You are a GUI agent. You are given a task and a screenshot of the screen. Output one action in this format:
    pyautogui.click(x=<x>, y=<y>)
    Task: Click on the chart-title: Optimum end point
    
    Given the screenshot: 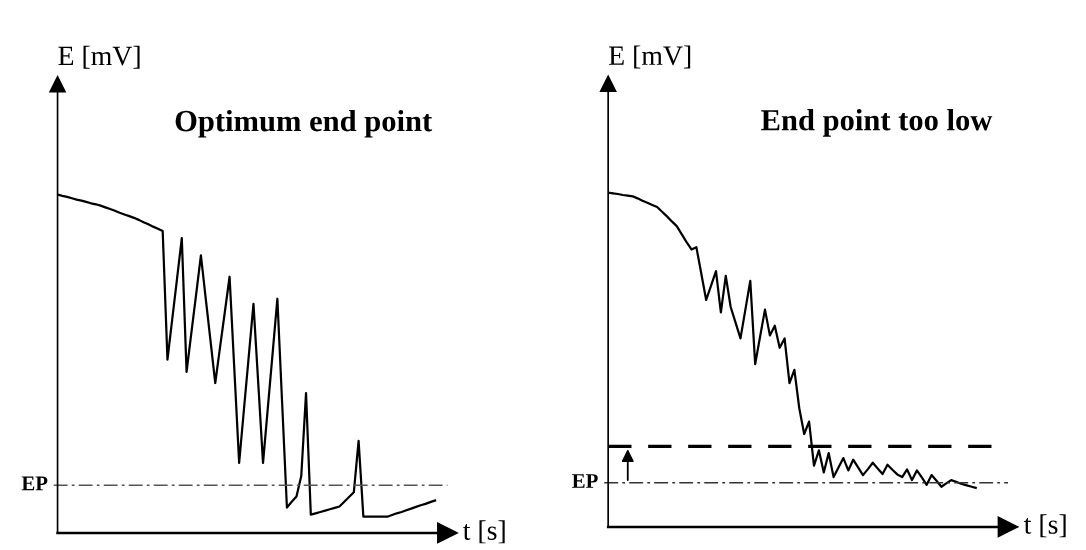 What is the action you would take?
    pyautogui.click(x=304, y=123)
    